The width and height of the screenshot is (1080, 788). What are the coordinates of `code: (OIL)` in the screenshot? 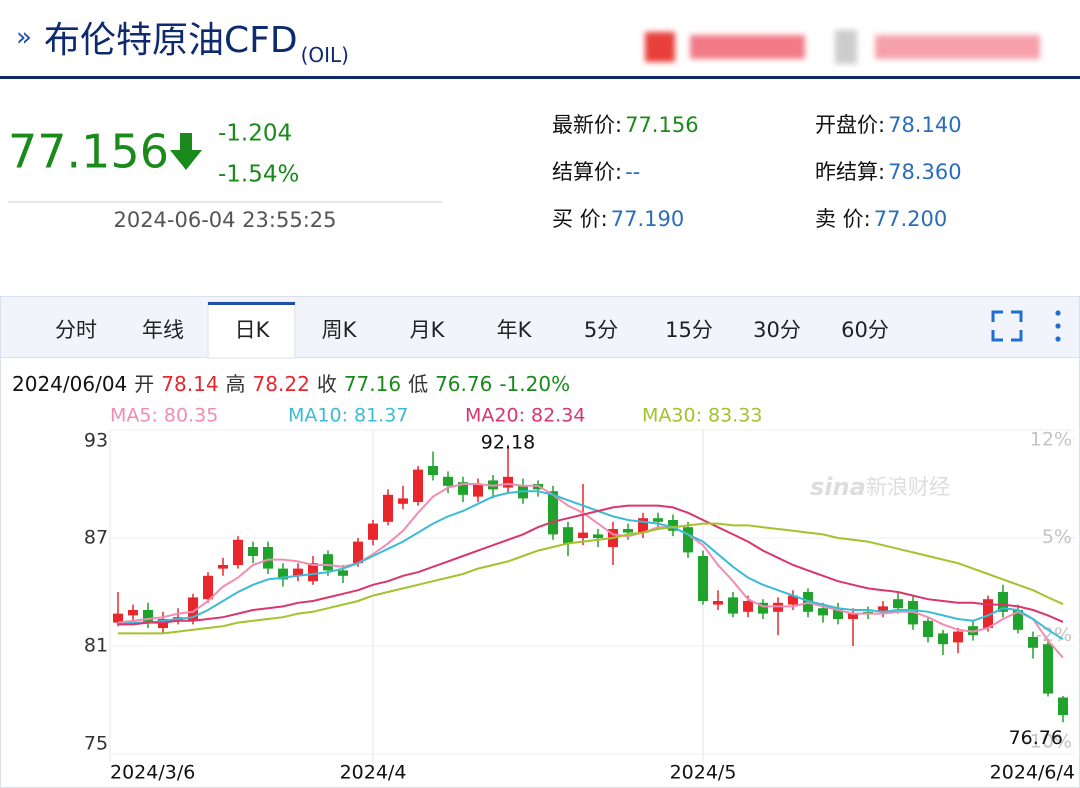 It's located at (325, 55).